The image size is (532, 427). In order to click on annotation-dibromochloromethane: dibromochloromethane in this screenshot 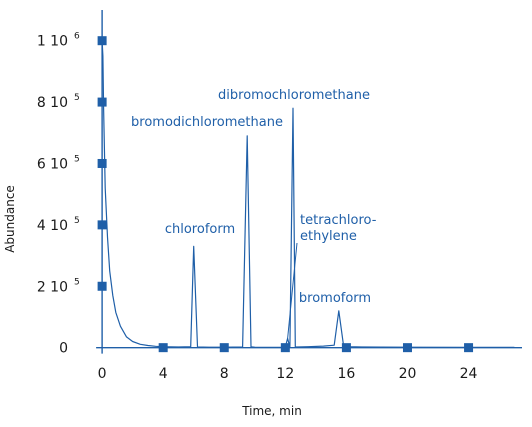, I will do `click(294, 95)`.